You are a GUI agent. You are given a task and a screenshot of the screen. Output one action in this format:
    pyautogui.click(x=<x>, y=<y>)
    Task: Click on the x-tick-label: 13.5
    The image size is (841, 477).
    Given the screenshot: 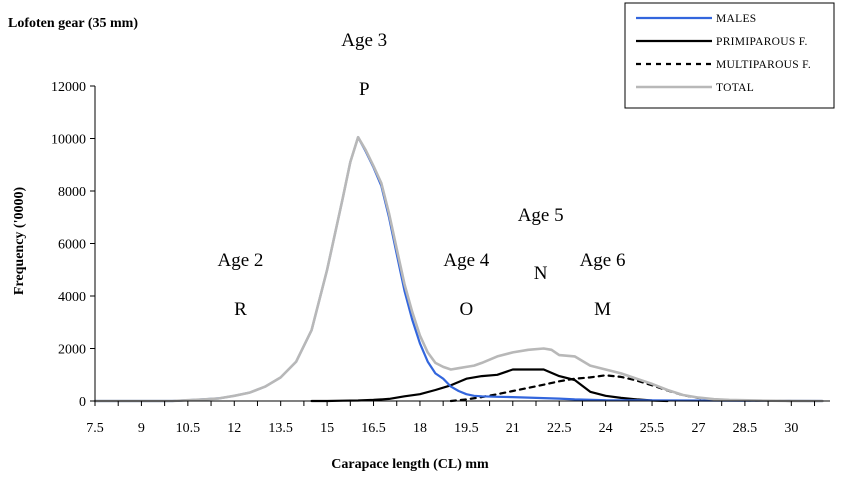 What is the action you would take?
    pyautogui.click(x=280, y=428)
    